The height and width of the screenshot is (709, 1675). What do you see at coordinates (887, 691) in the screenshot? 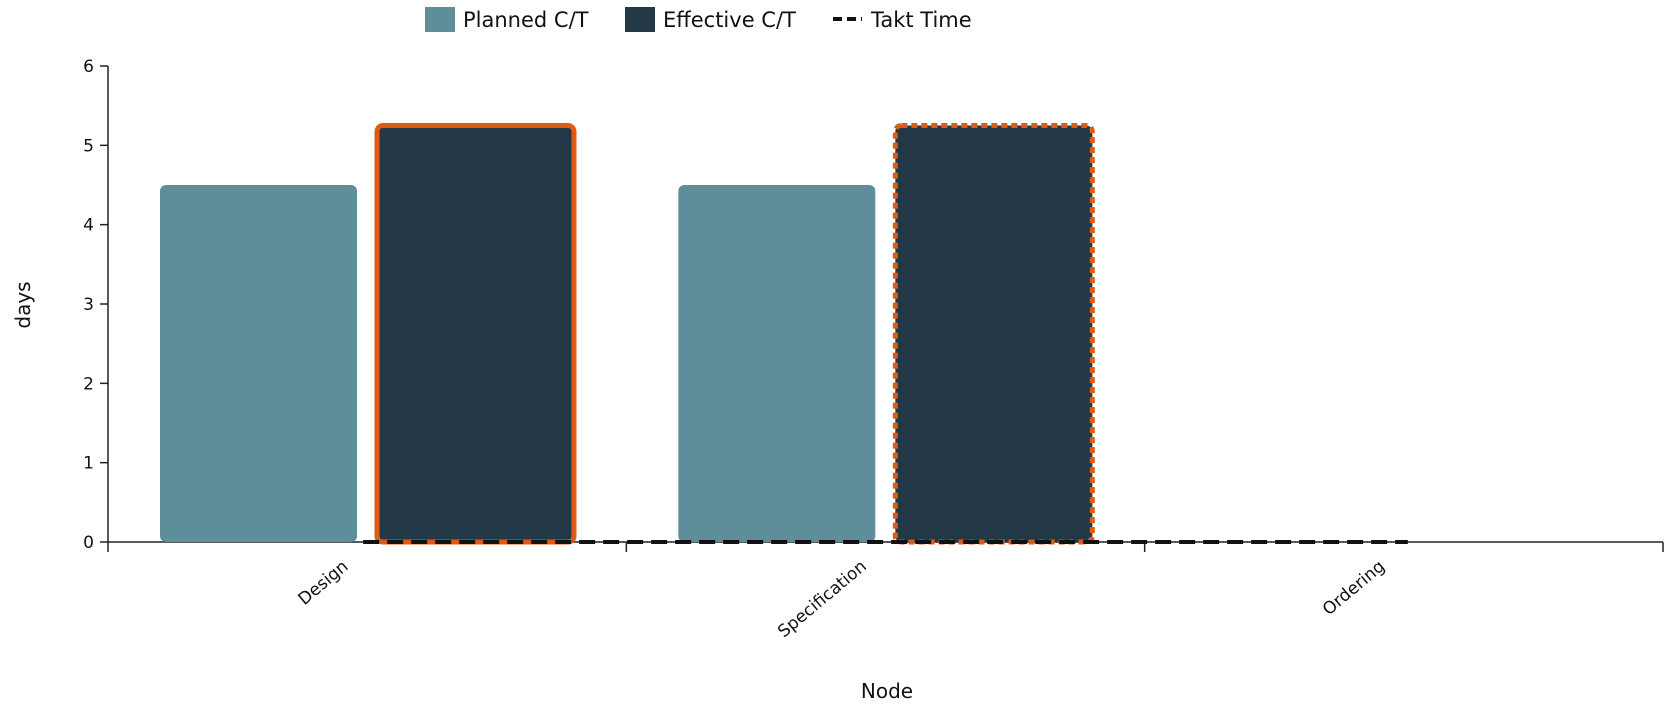
I see `x-axis-title: Node` at bounding box center [887, 691].